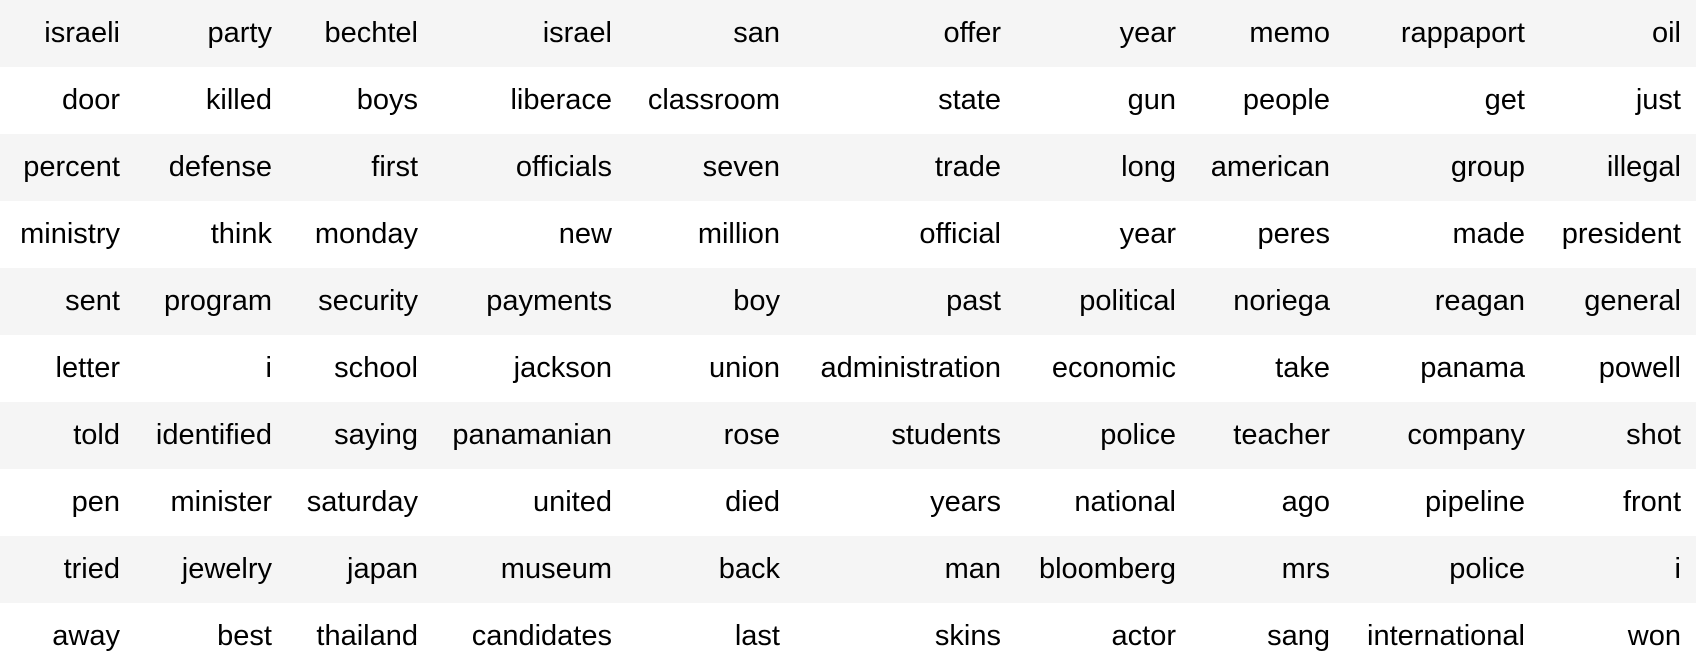 The height and width of the screenshot is (670, 1696). Describe the element at coordinates (67, 636) in the screenshot. I see `table-cell: away` at that location.